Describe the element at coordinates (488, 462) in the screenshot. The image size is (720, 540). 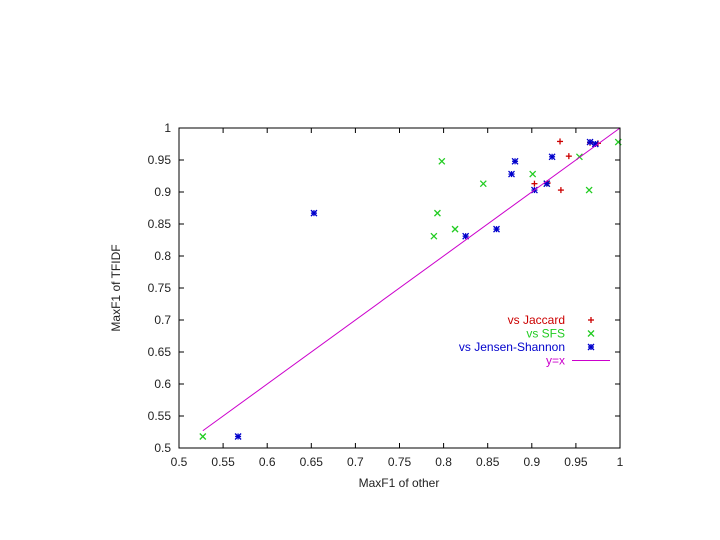
I see `x-tick-label: 0.85` at that location.